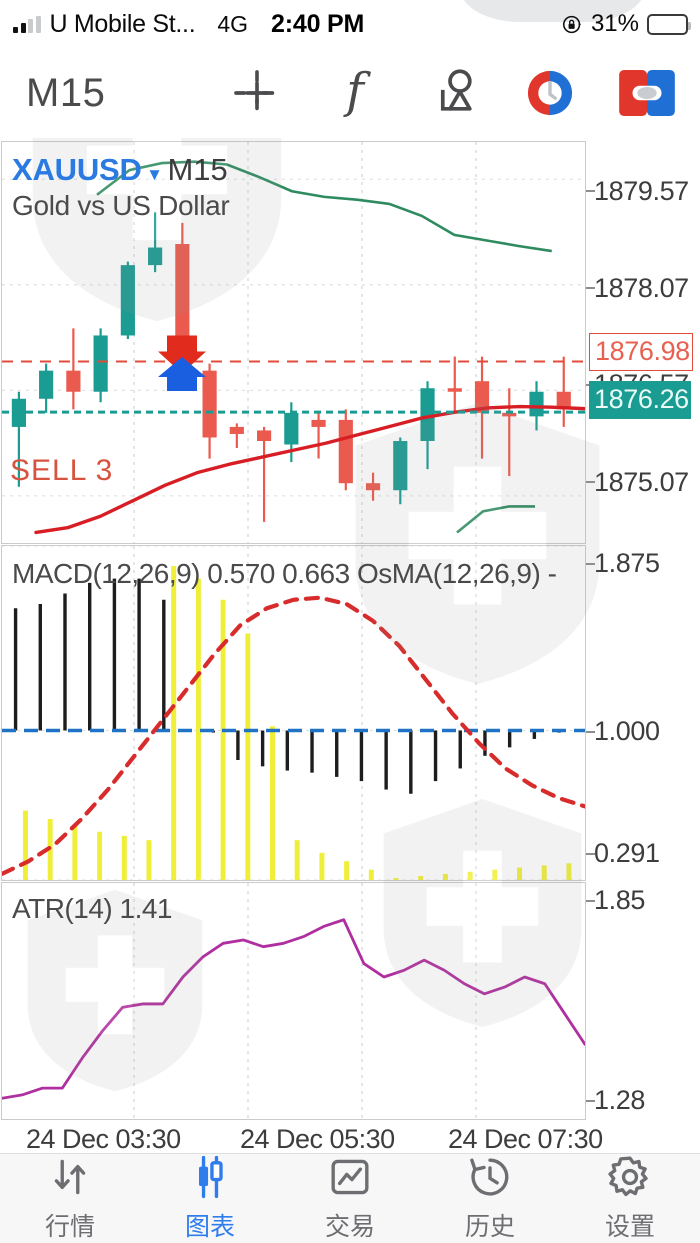 This screenshot has height=1243, width=700. Describe the element at coordinates (627, 563) in the screenshot. I see `macd-scale-top: 1.875` at that location.